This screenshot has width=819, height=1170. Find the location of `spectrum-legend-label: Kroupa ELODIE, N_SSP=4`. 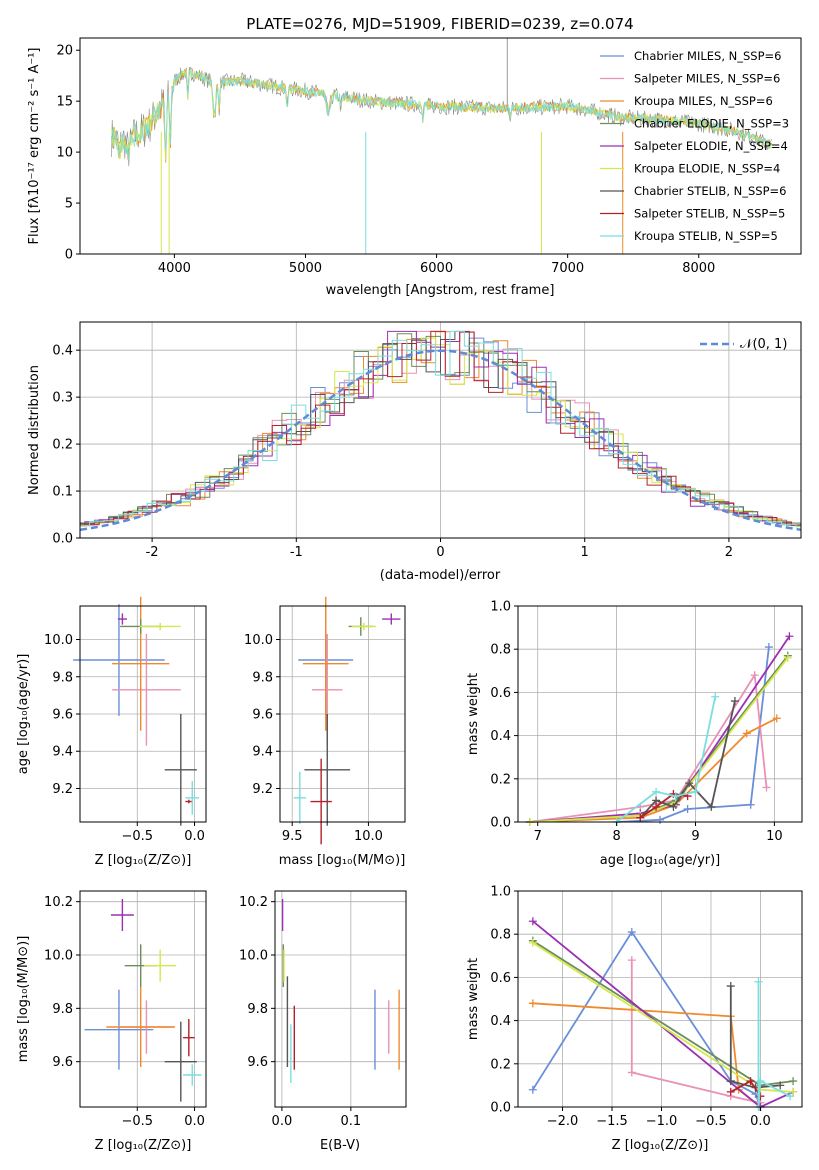

spectrum-legend-label: Kroupa ELODIE, N_SSP=4 is located at coordinates (707, 169).